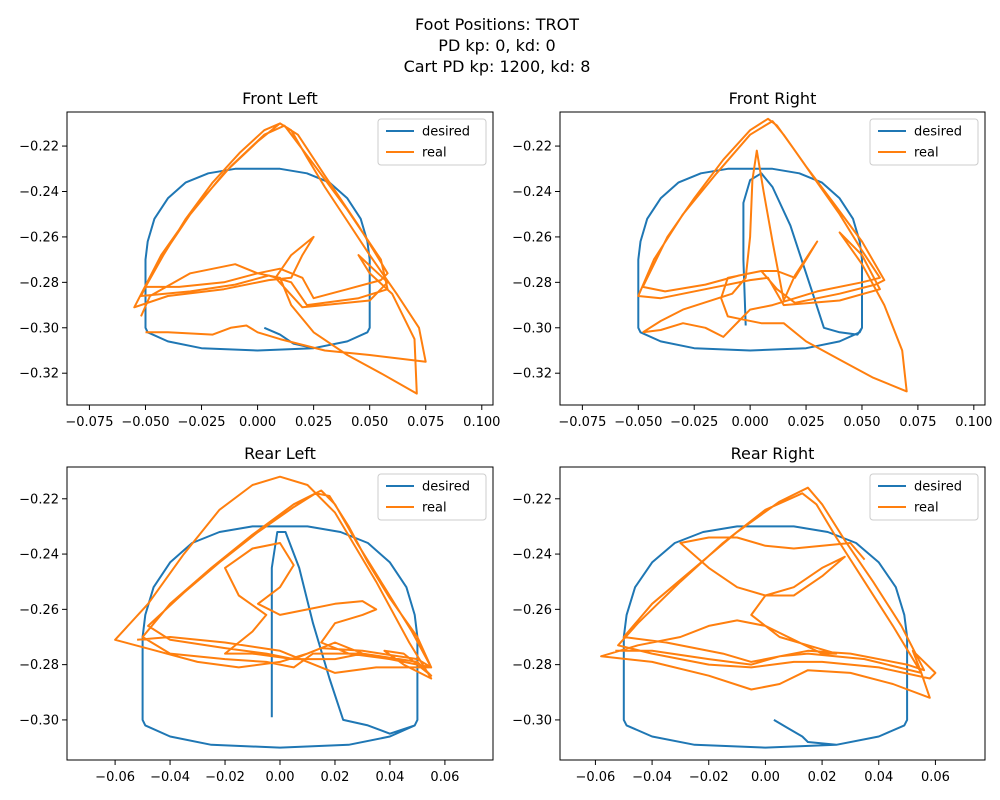 This screenshot has height=800, width=1000. I want to click on subplot-title: Rear Right, so click(773, 453).